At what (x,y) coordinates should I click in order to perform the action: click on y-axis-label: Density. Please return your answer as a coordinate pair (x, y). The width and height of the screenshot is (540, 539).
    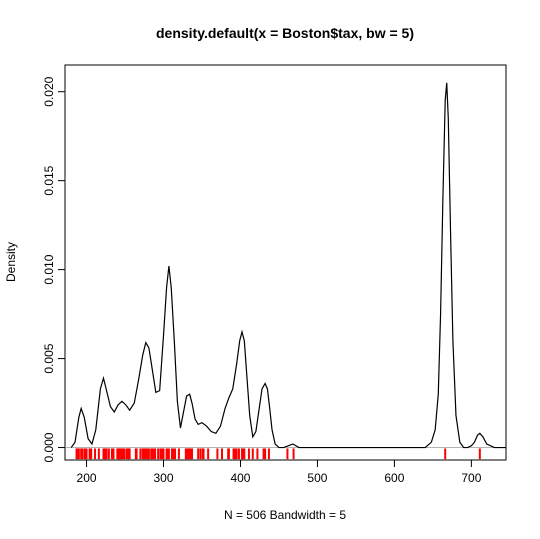
    Looking at the image, I should click on (11, 262).